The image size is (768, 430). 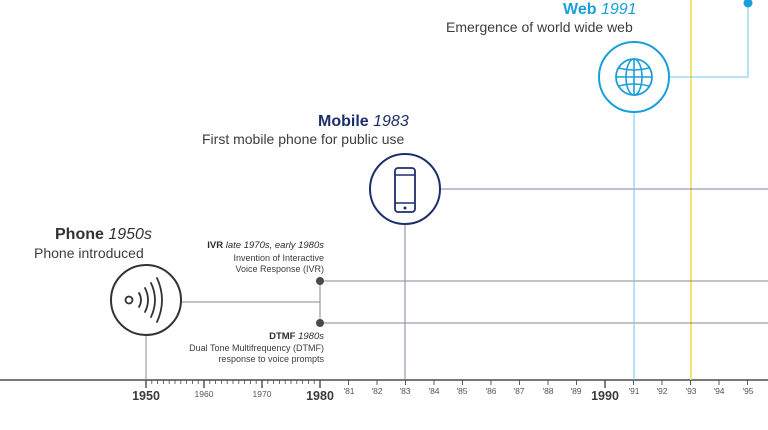 What do you see at coordinates (130, 234) in the screenshot?
I see `phone-year: 1950s` at bounding box center [130, 234].